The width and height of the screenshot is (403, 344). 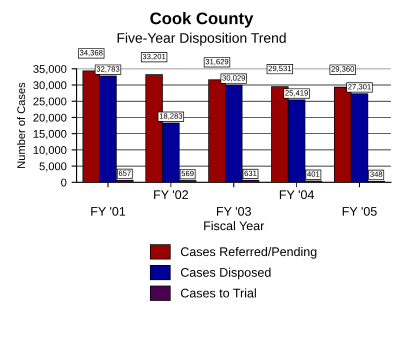 I want to click on x-tick-label: FY '02, so click(x=171, y=195).